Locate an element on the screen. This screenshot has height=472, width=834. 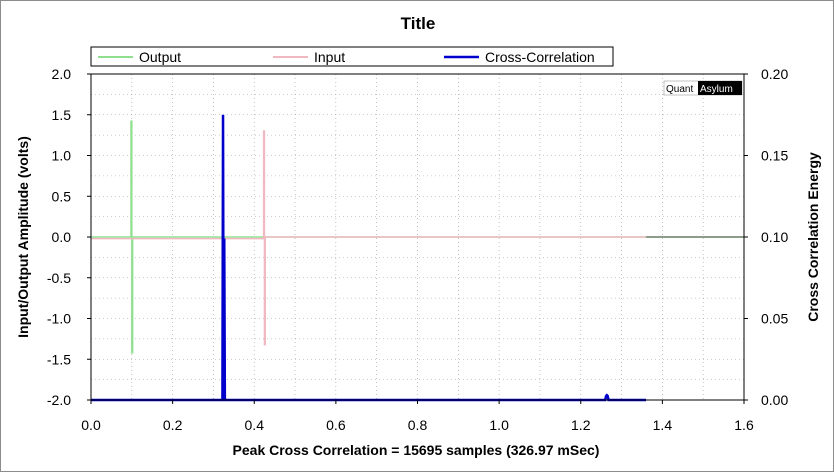
x-tick-label: 0.0 is located at coordinates (91, 425).